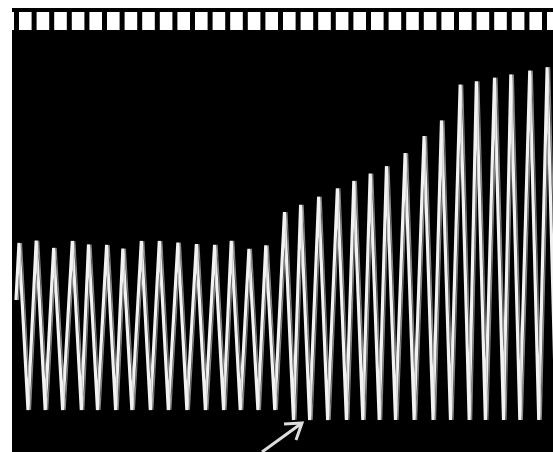 The height and width of the screenshot is (452, 553). What do you see at coordinates (282, 10) in the screenshot?
I see `time-marker-line` at bounding box center [282, 10].